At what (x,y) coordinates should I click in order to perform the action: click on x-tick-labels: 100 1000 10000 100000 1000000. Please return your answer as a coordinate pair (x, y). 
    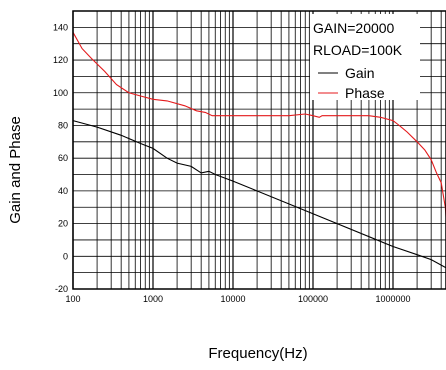
    Looking at the image, I should click on (237, 299).